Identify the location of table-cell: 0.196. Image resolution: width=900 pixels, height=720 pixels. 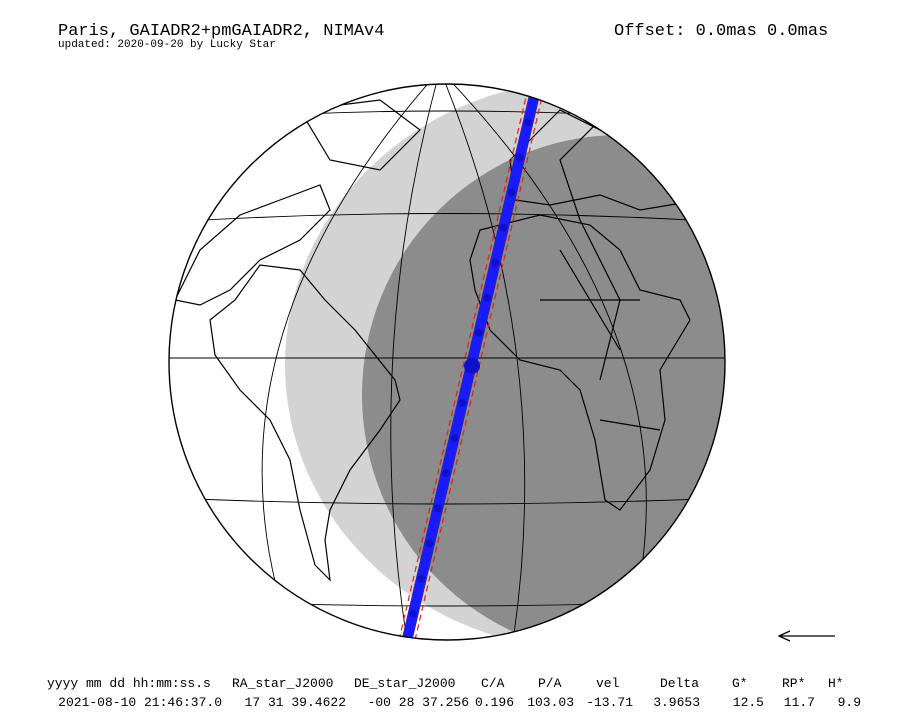
(494, 702).